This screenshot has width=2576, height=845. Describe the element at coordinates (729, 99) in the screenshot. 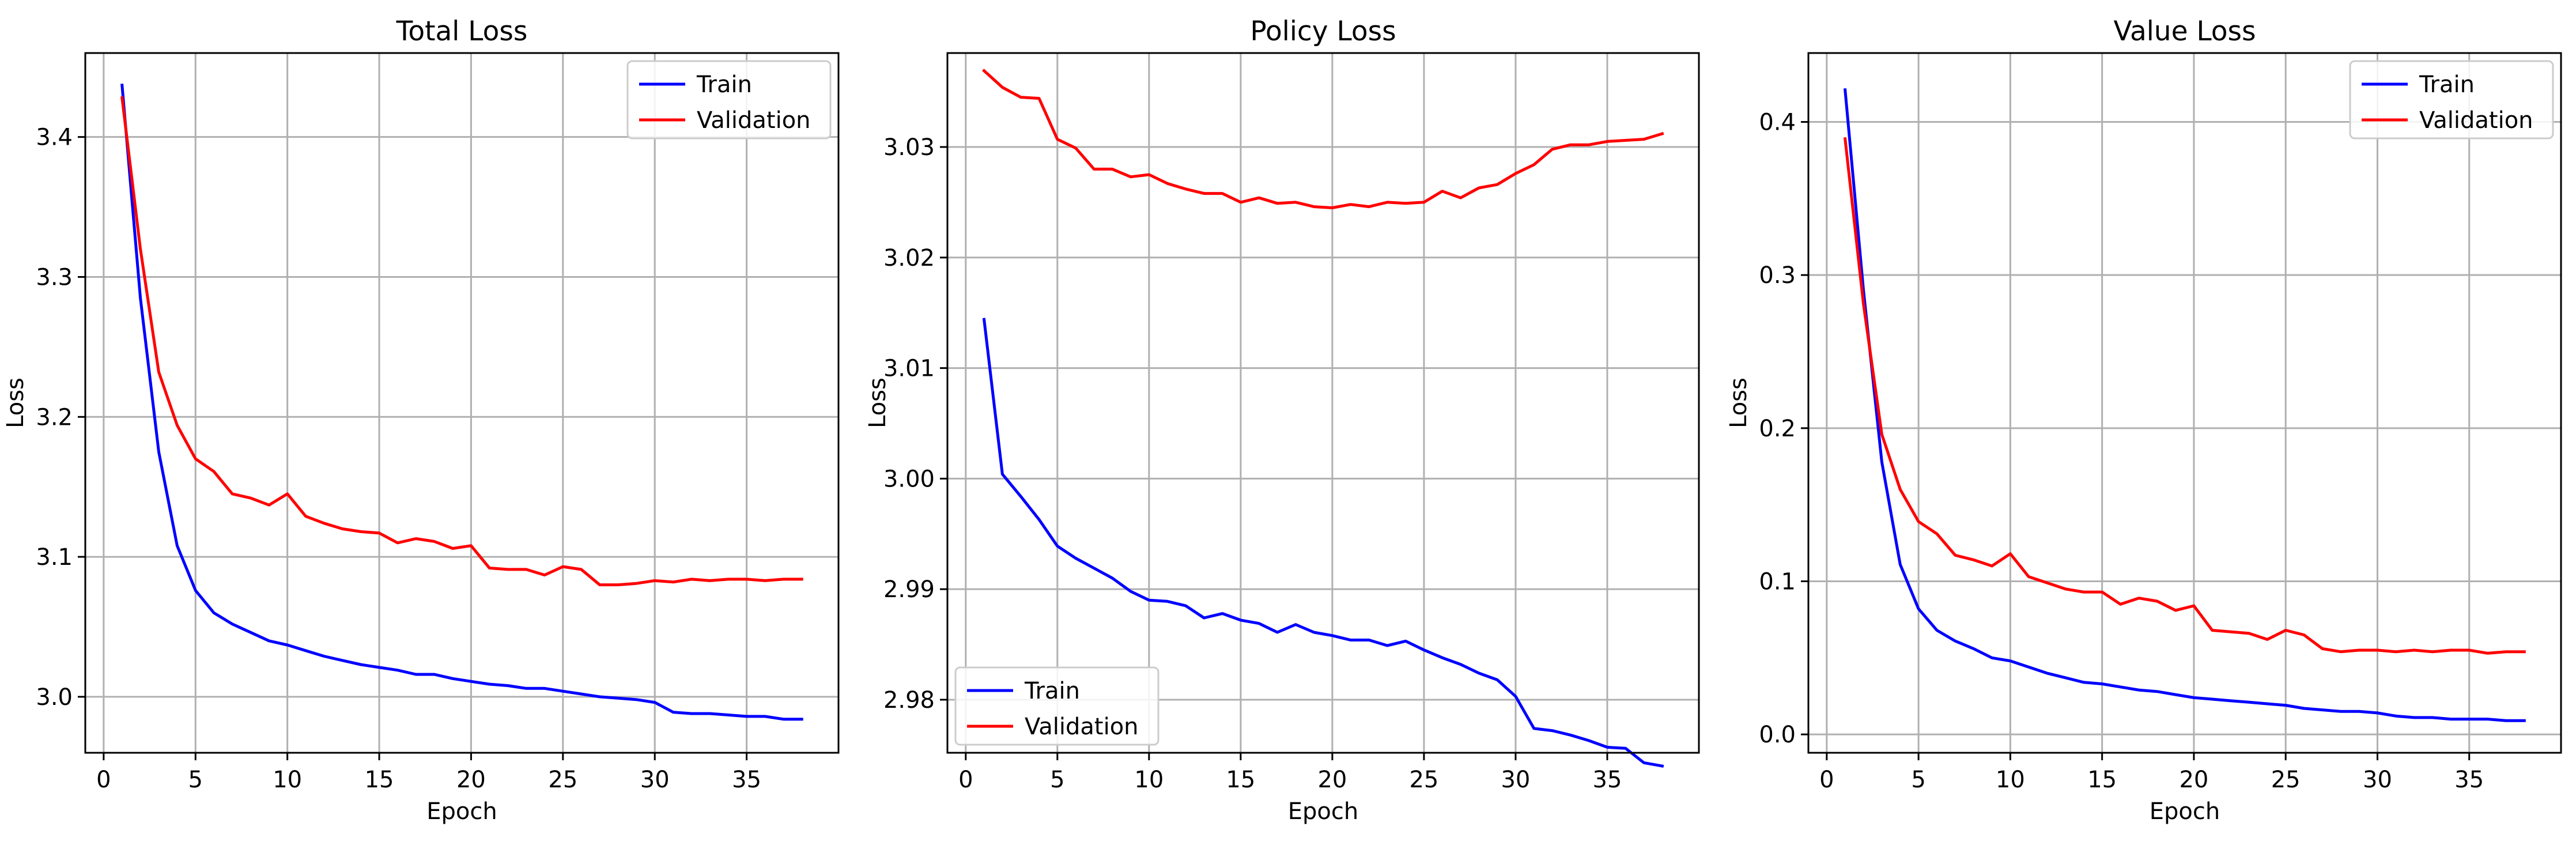

I see `total-loss-legend: Train Validation` at that location.